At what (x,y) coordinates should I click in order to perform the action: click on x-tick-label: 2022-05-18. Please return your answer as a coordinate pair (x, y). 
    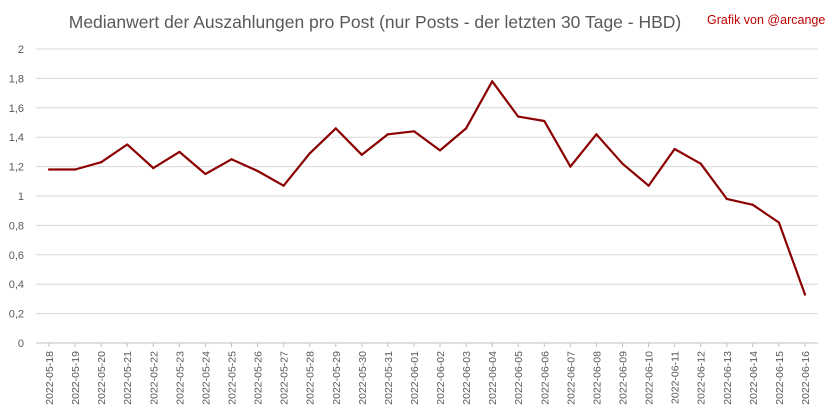
    Looking at the image, I should click on (50, 378).